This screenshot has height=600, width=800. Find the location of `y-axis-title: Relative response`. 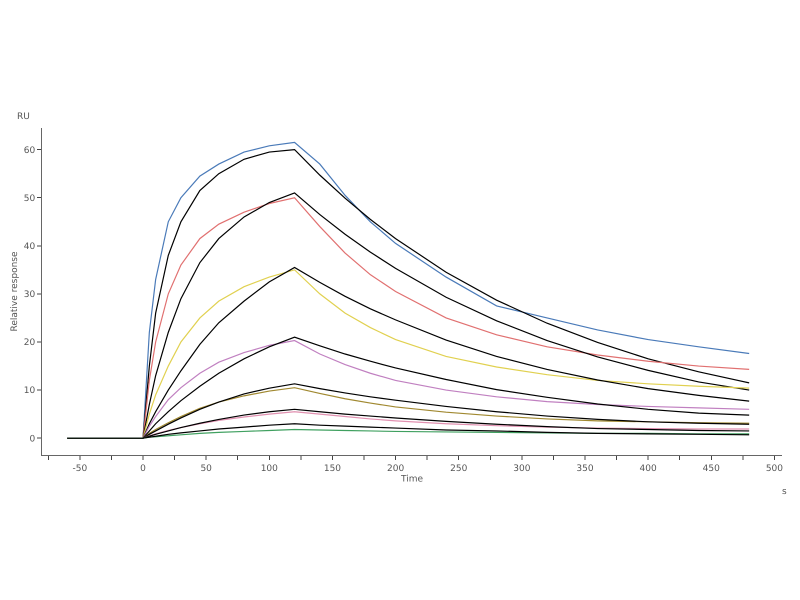

y-axis-title: Relative response is located at coordinates (15, 291).